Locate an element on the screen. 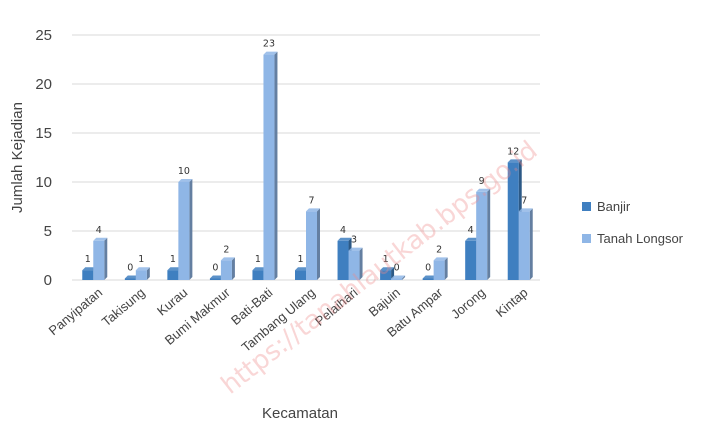 This screenshot has width=717, height=429. x-tick-label: Panyipatan is located at coordinates (75, 311).